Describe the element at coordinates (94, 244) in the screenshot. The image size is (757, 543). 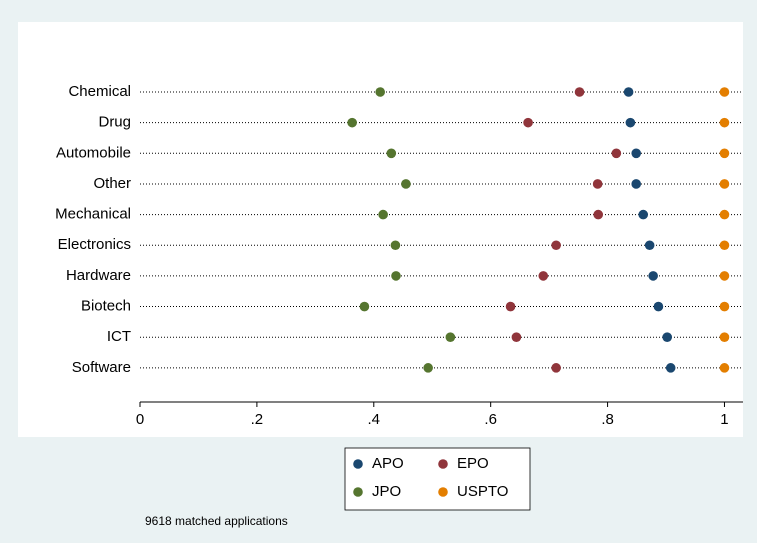
I see `y-tick-label: Electronics` at that location.